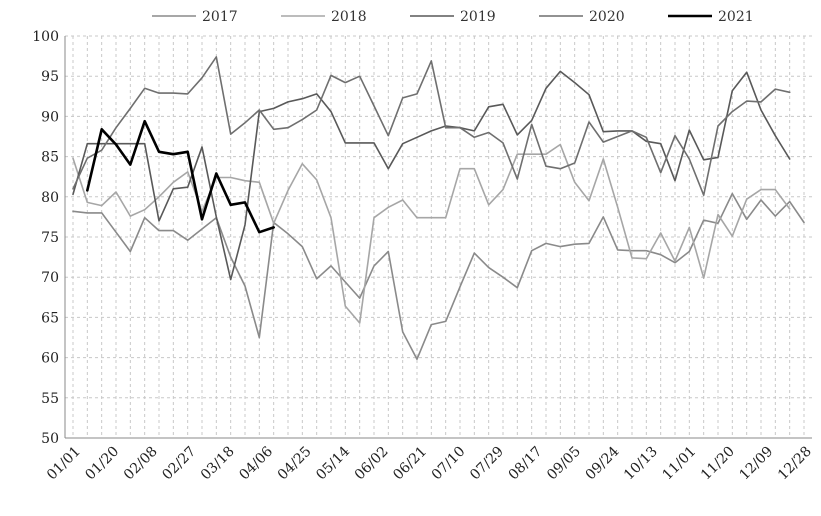 The width and height of the screenshot is (821, 516). What do you see at coordinates (179, 464) in the screenshot?
I see `x-tick-label: 02/27` at bounding box center [179, 464].